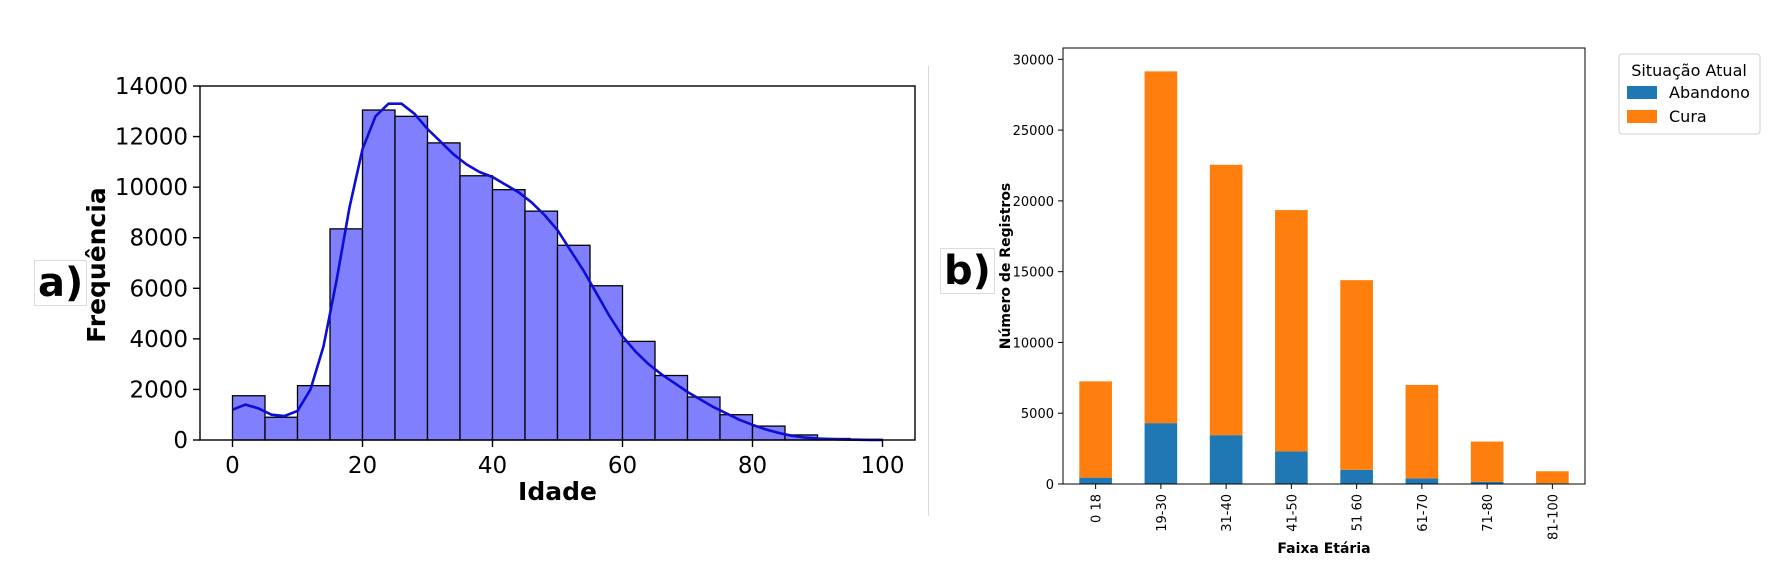 The height and width of the screenshot is (574, 1786). What do you see at coordinates (1709, 92) in the screenshot?
I see `legend-label-abandono: Abandono` at bounding box center [1709, 92].